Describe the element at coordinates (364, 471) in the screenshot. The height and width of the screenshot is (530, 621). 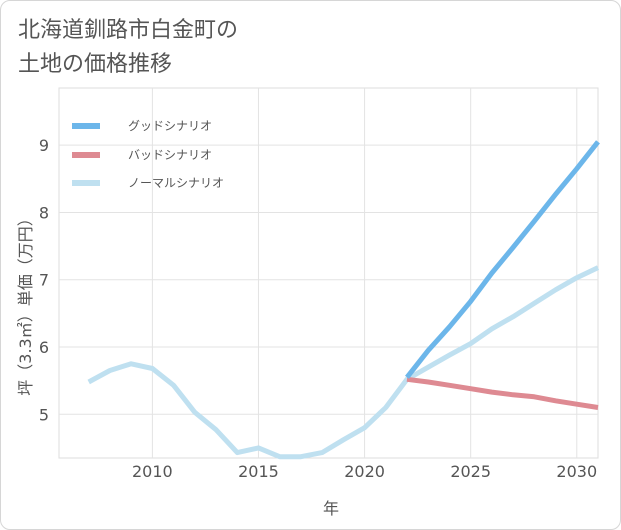
I see `x-tick-label-2020: 2020` at that location.